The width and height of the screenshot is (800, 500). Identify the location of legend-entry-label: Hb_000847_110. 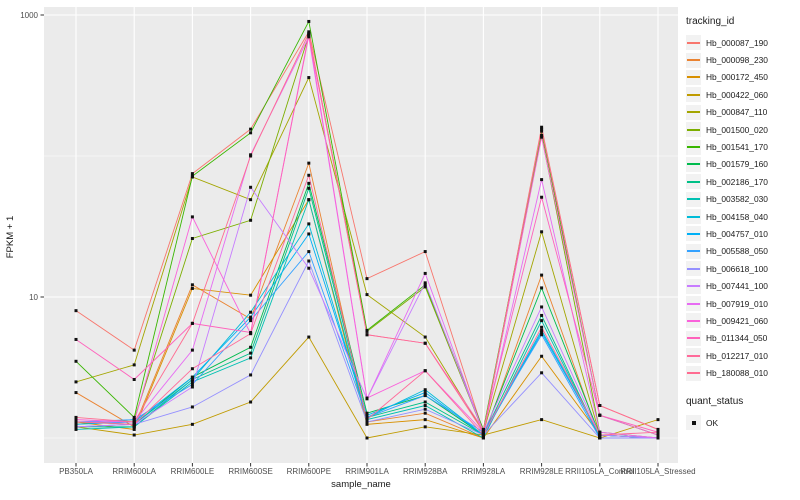
(737, 112).